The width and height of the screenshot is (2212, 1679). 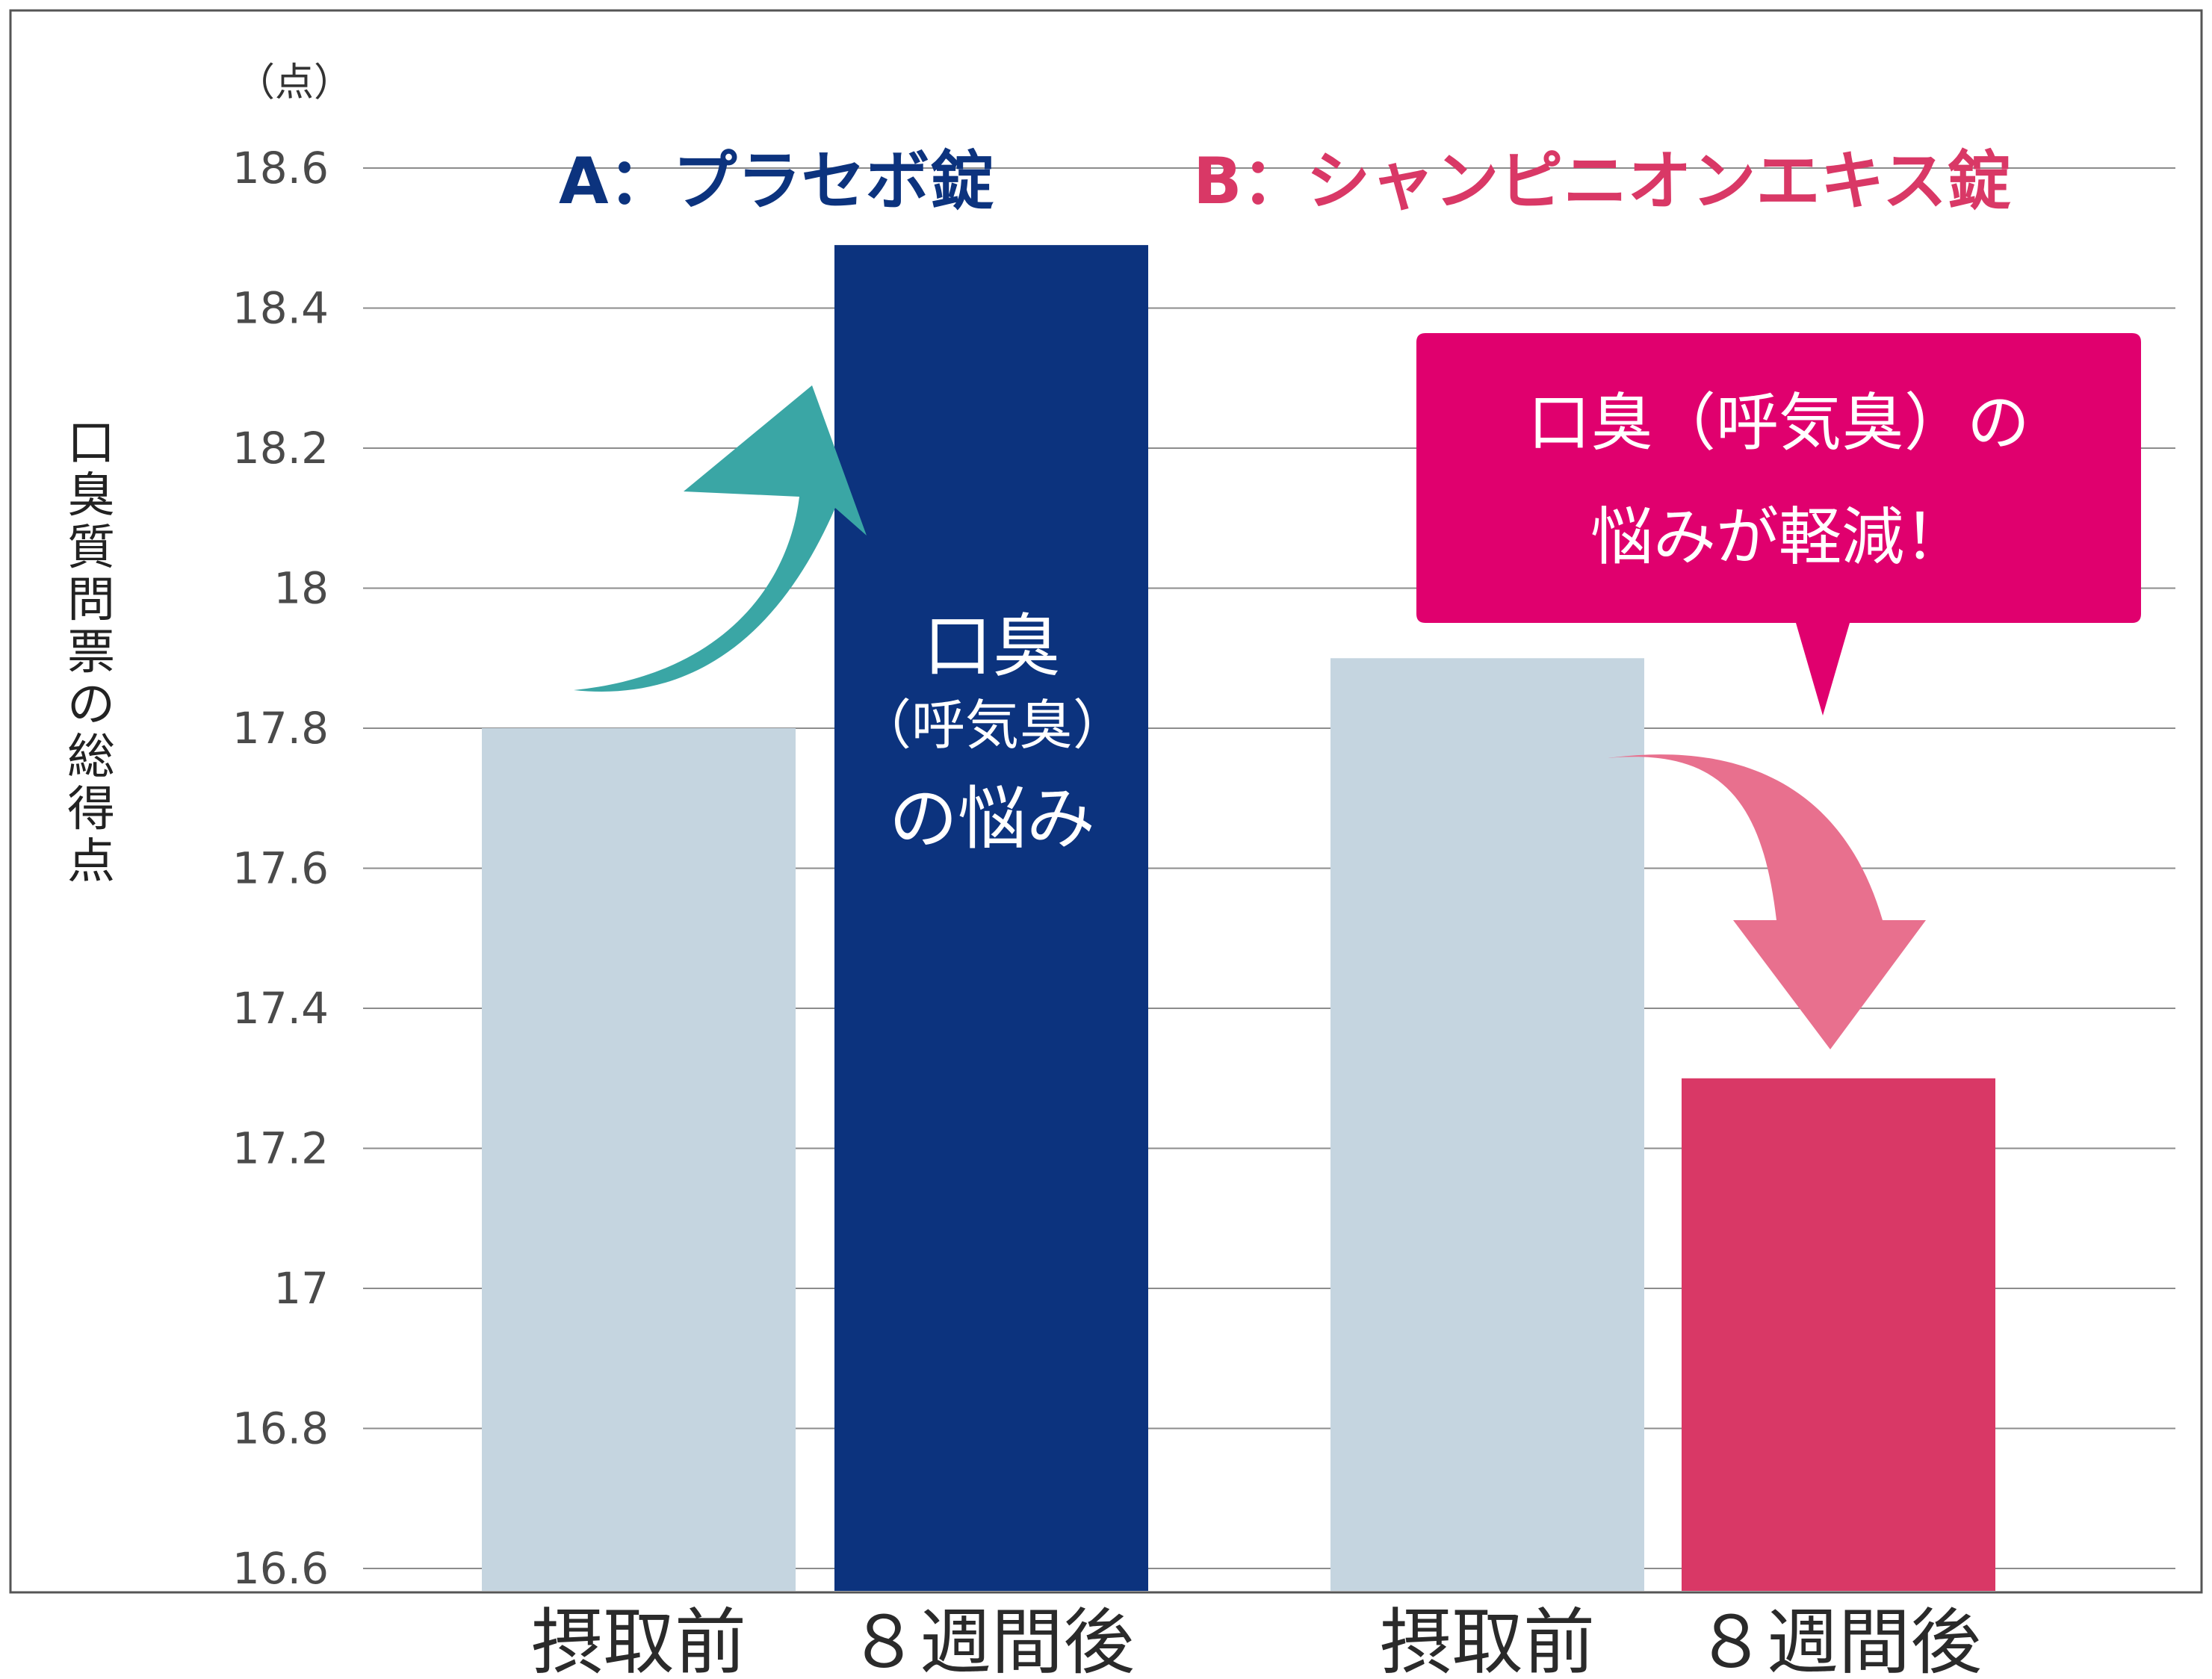 I want to click on y-tick-label: 16.8, so click(x=280, y=1428).